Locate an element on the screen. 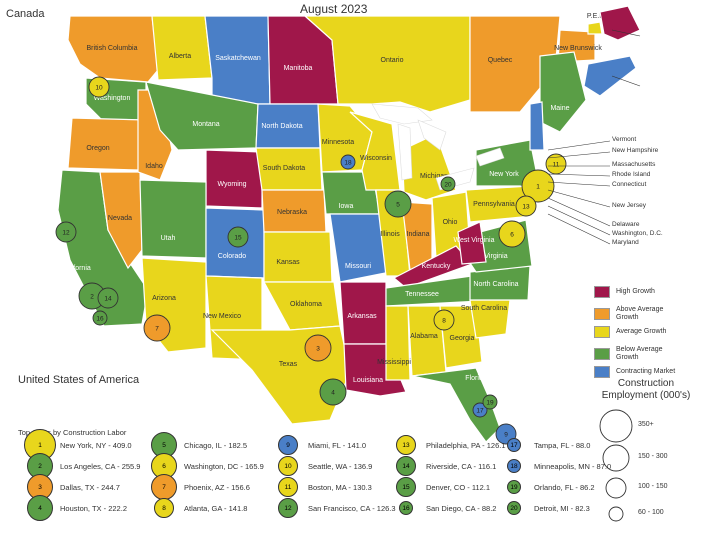 Image resolution: width=710 pixels, height=542 pixels. city-list-item-19: 19 Orlando, FL - 86.2 is located at coordinates (546, 487).